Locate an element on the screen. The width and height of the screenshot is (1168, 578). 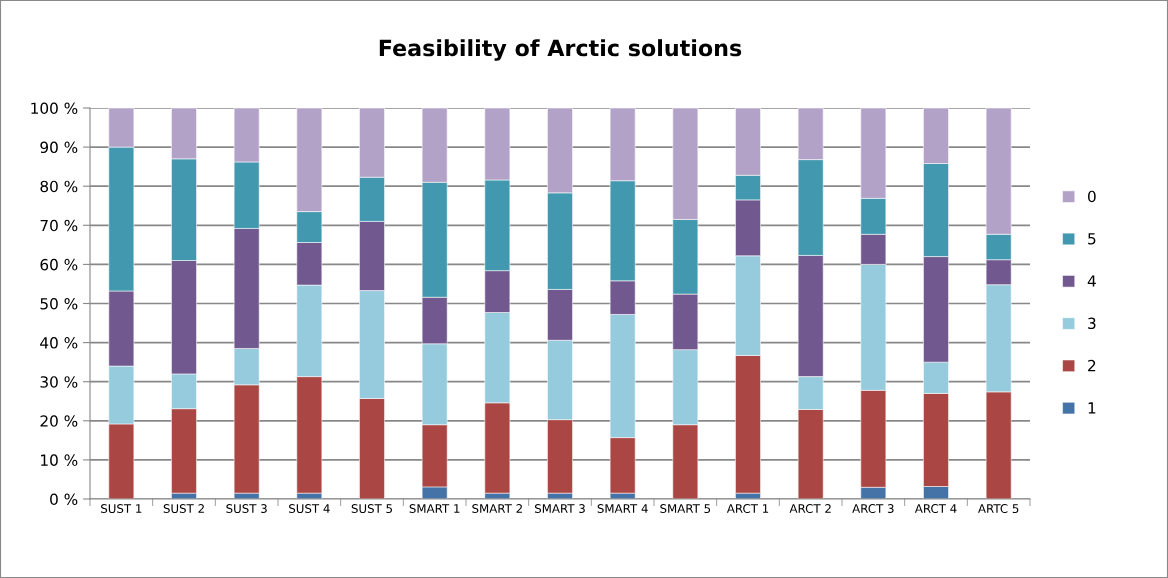
x-tick-label: ARCT 1 is located at coordinates (747, 508).